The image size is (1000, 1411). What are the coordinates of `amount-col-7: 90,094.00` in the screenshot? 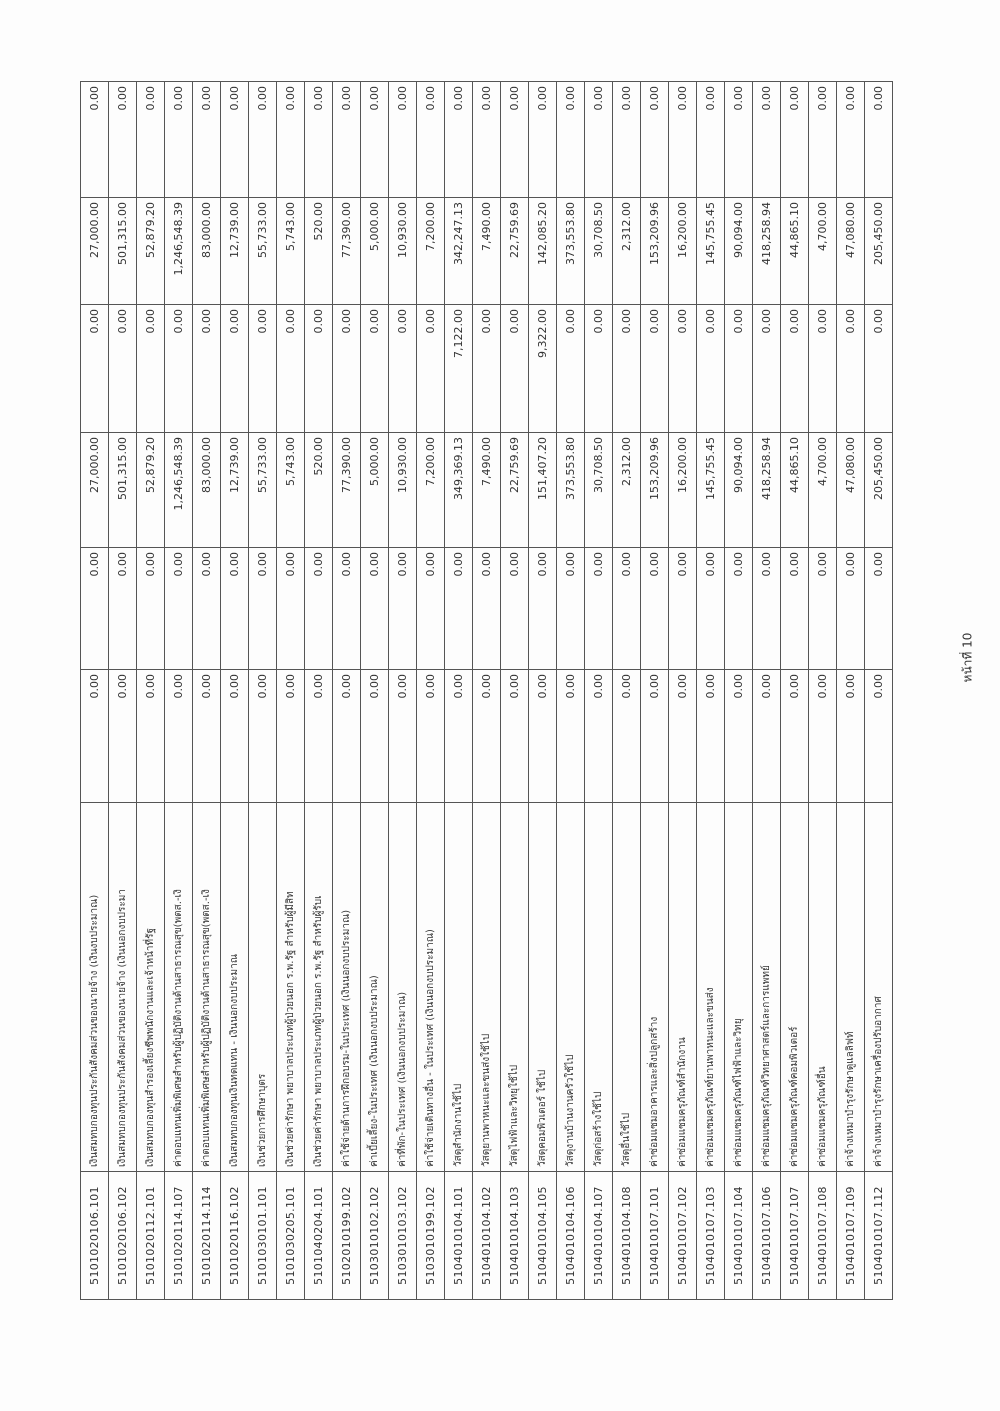 It's located at (738, 251).